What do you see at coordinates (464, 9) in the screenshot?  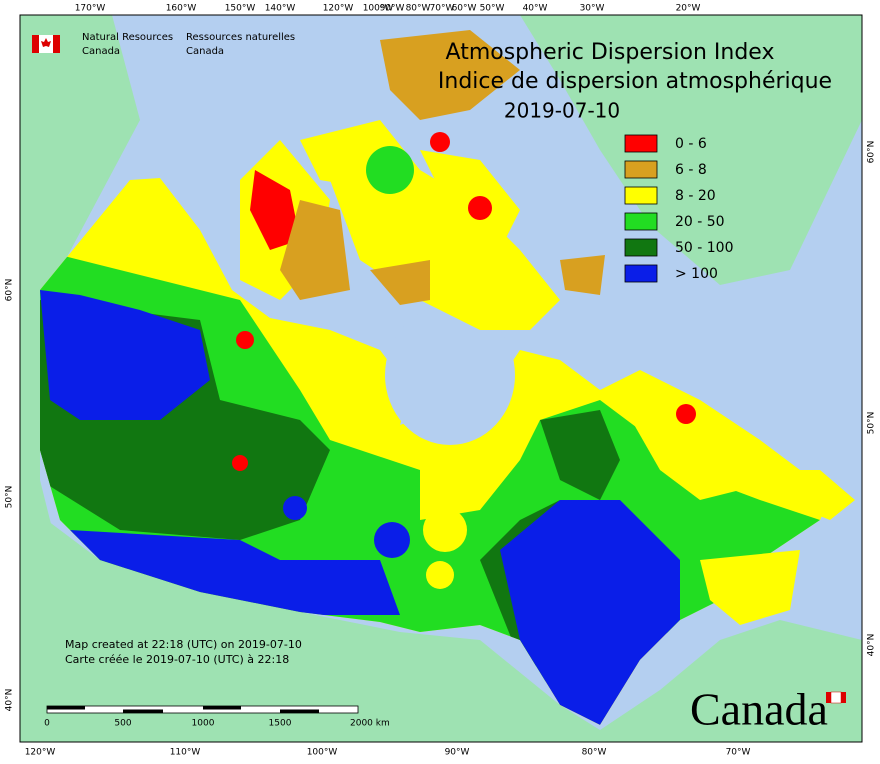 I see `graticule-label: 60°W` at bounding box center [464, 9].